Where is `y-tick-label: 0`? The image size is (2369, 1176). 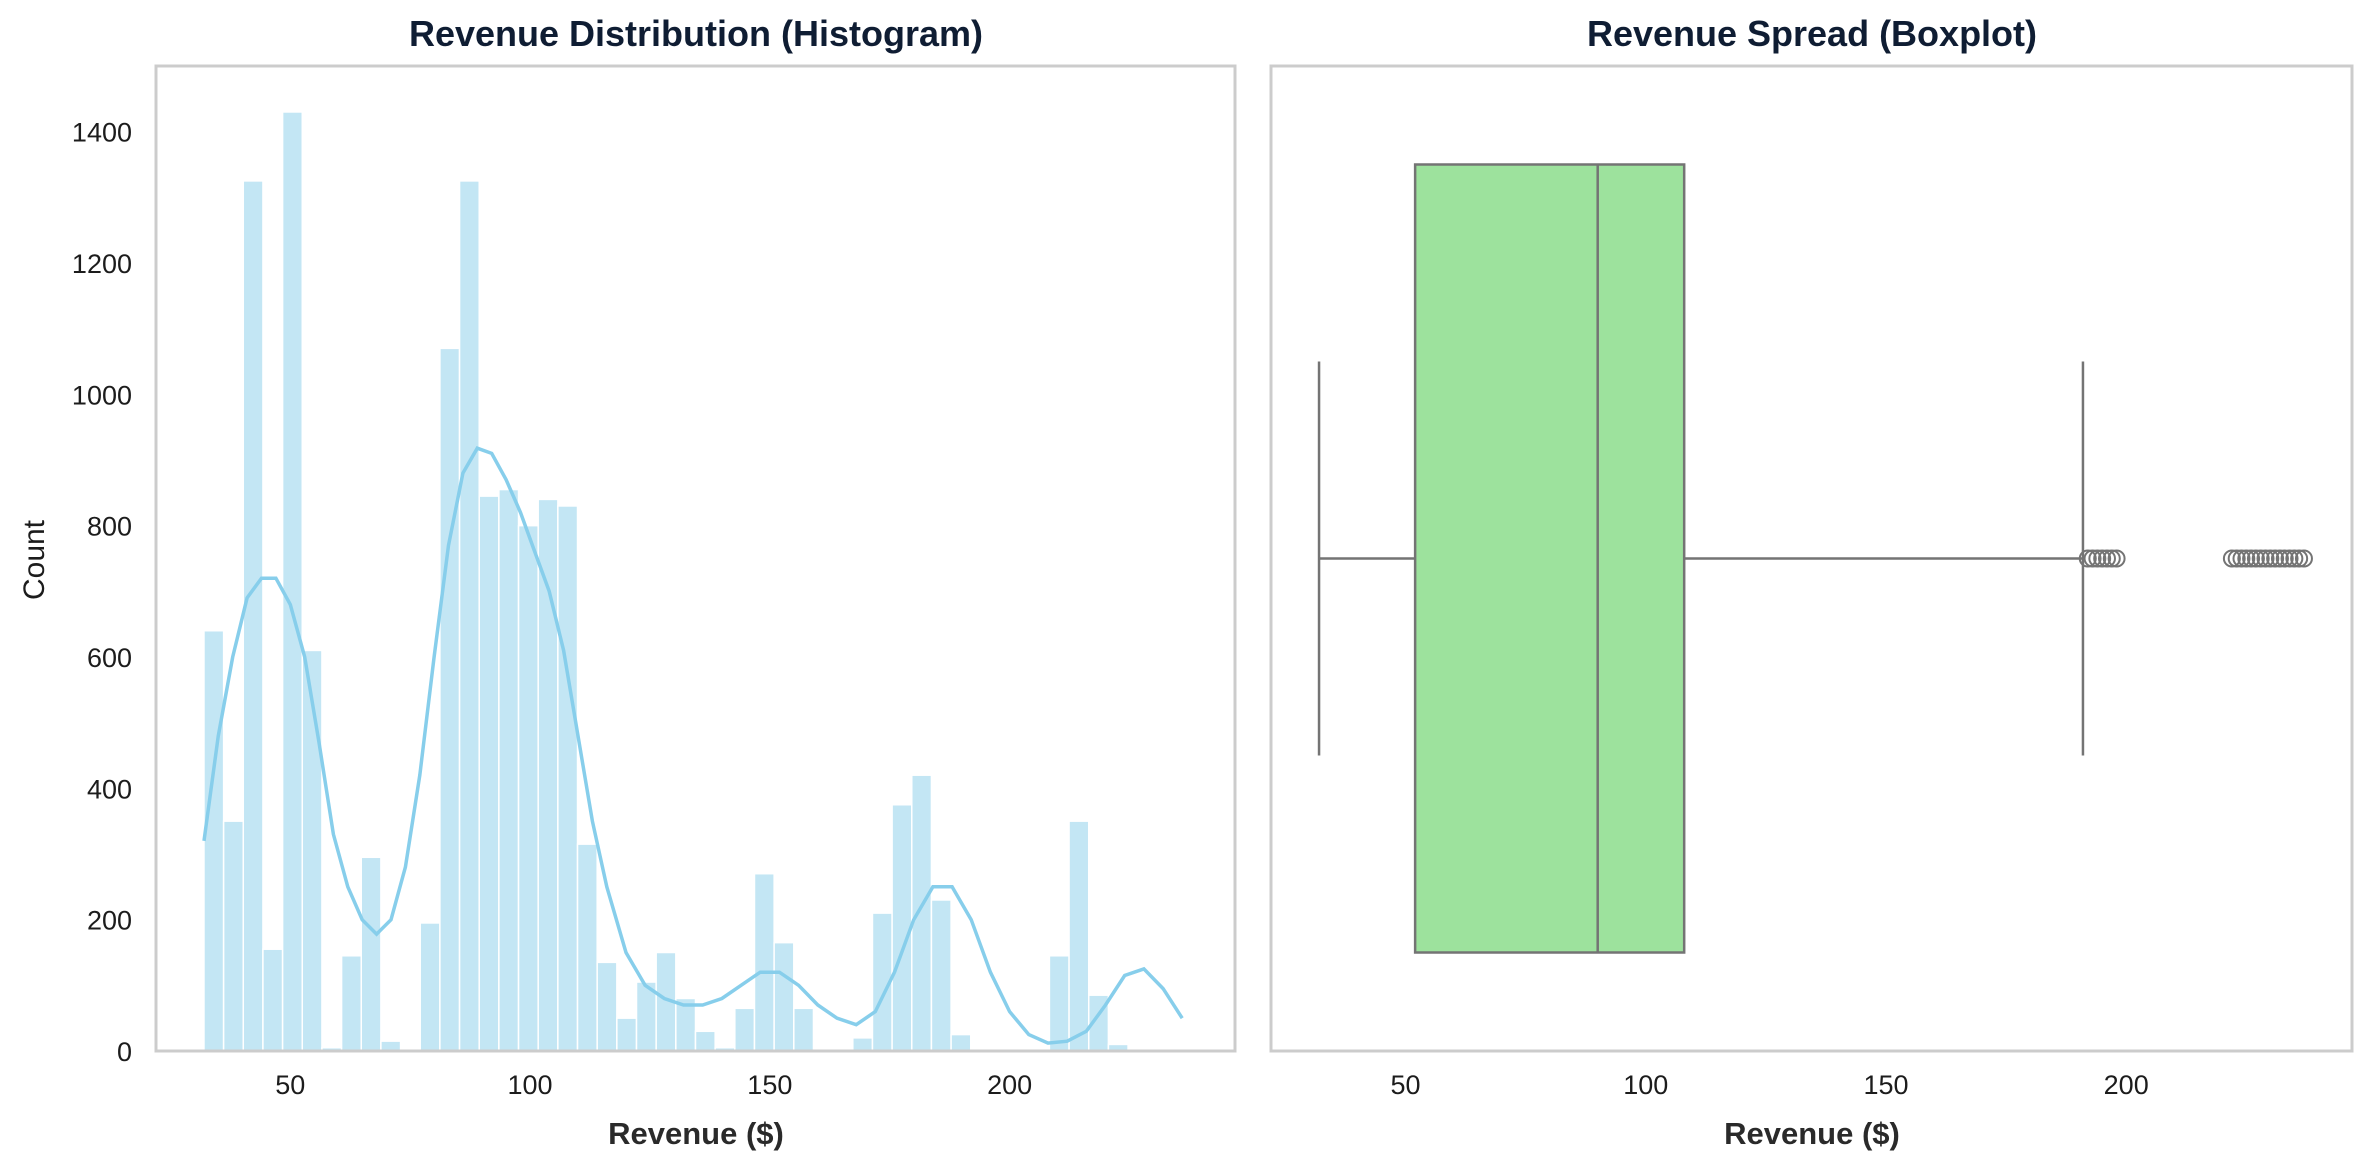 y-tick-label: 0 is located at coordinates (124, 1052).